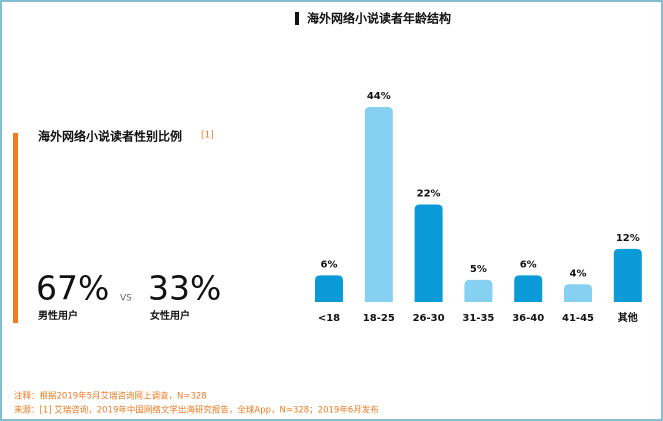  What do you see at coordinates (578, 318) in the screenshot?
I see `x-tick-label: 41-45` at bounding box center [578, 318].